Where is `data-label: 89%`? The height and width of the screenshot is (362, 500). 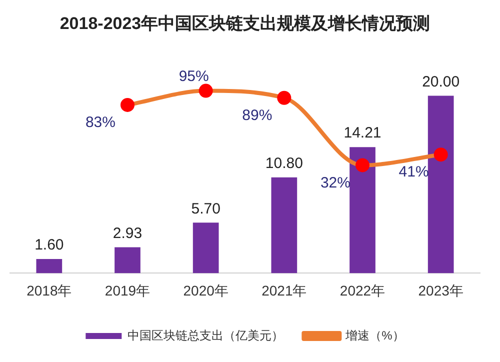 data-label: 89% is located at coordinates (257, 115).